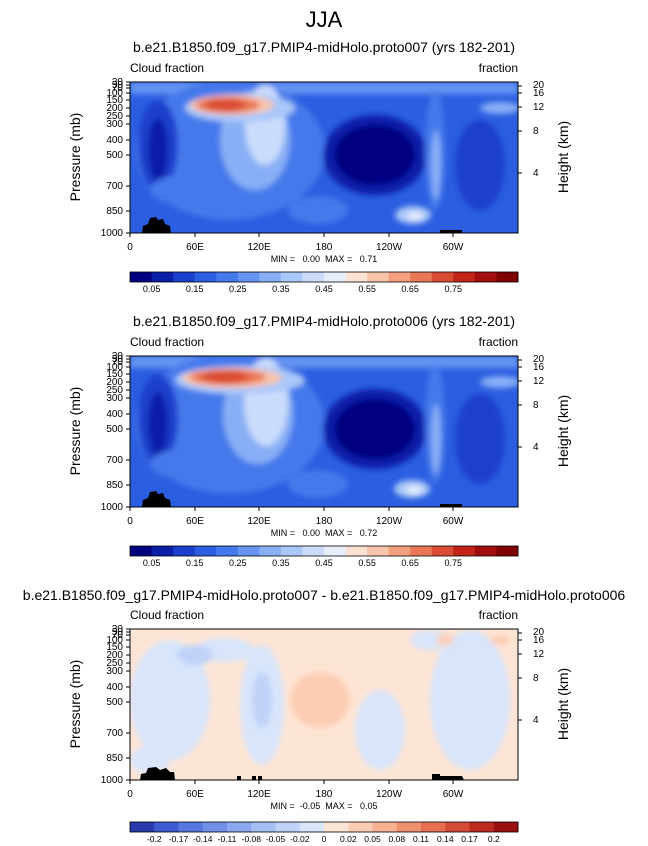 The image size is (648, 846). Describe the element at coordinates (563, 704) in the screenshot. I see `panel-3-y2label: Height (km)` at that location.